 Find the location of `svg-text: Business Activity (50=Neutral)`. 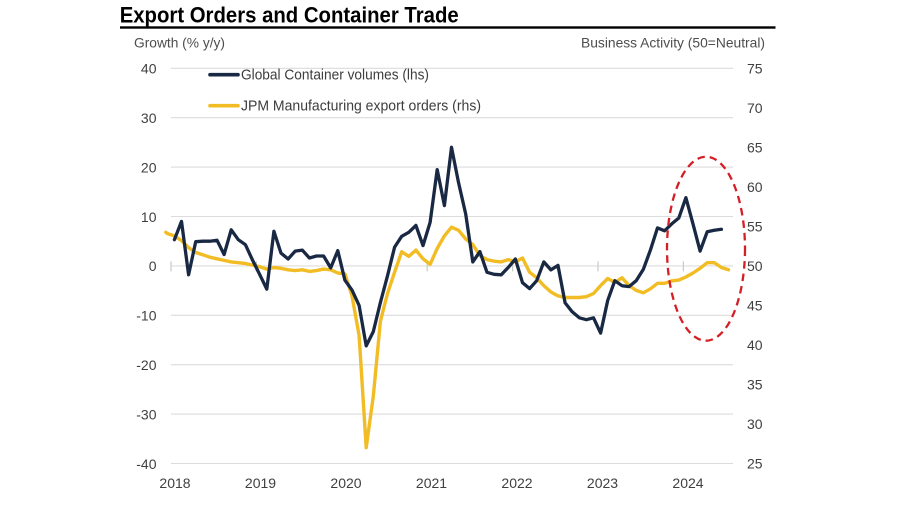

svg-text: Business Activity (50=Neutral) is located at coordinates (673, 43).